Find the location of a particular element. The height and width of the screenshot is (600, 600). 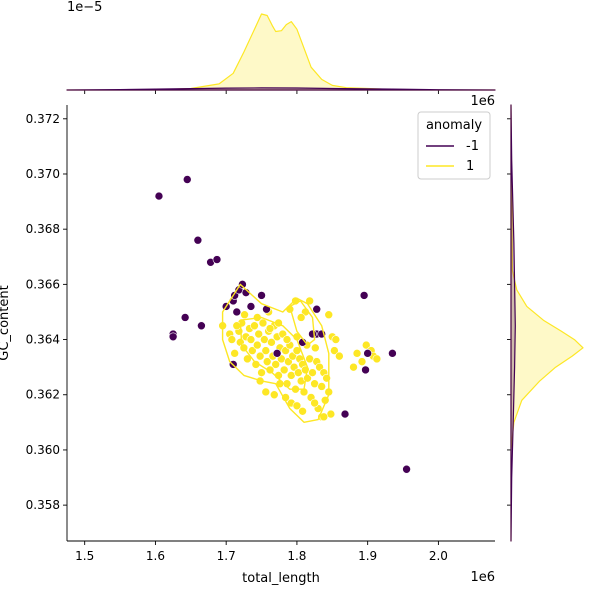

top-marginal-offset-label: 1e−5 is located at coordinates (84, 7).